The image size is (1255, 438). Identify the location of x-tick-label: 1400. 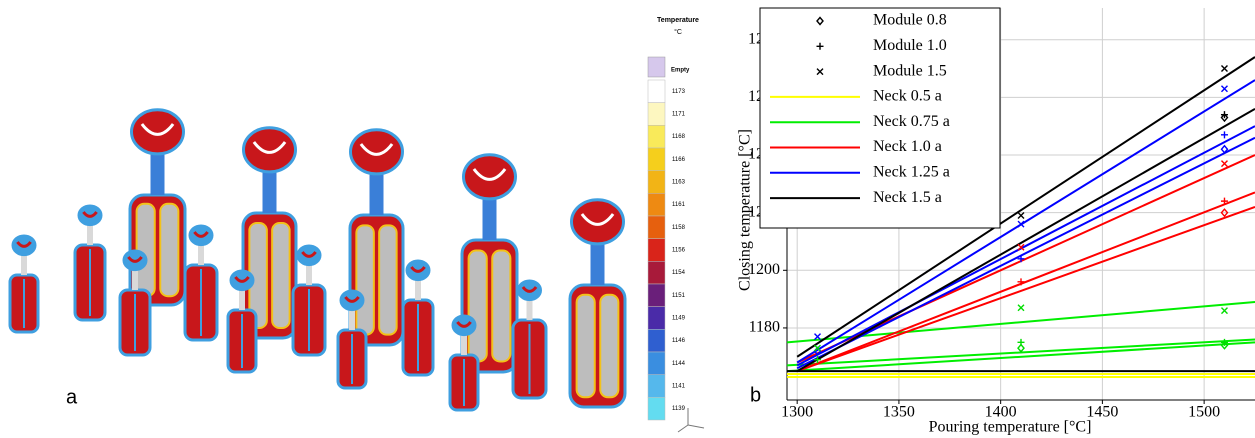
(1001, 412).